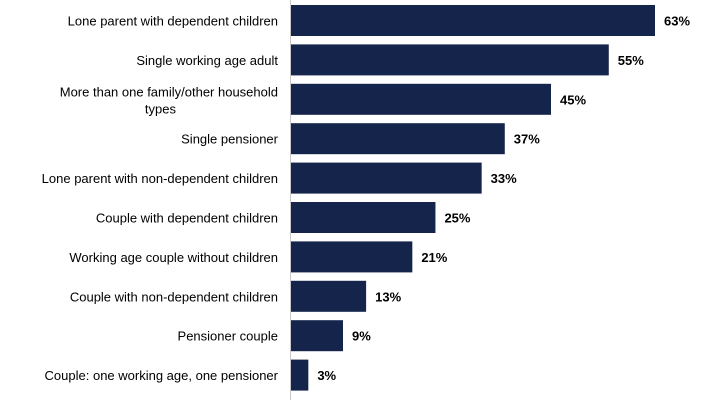 This screenshot has width=702, height=414. What do you see at coordinates (527, 139) in the screenshot?
I see `value-label-3: 37%` at bounding box center [527, 139].